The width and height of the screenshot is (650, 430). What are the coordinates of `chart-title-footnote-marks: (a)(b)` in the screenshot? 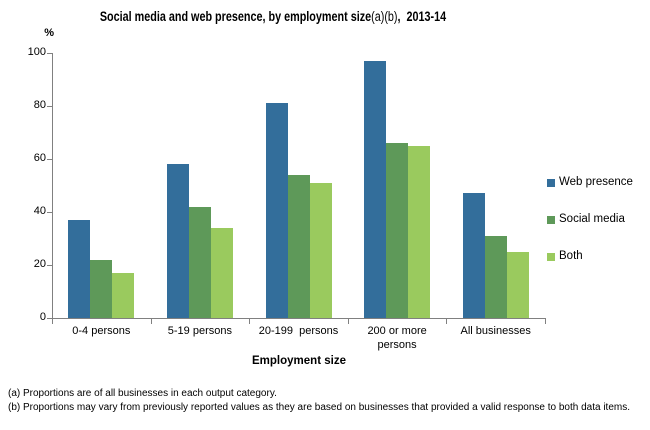 It's located at (384, 16).